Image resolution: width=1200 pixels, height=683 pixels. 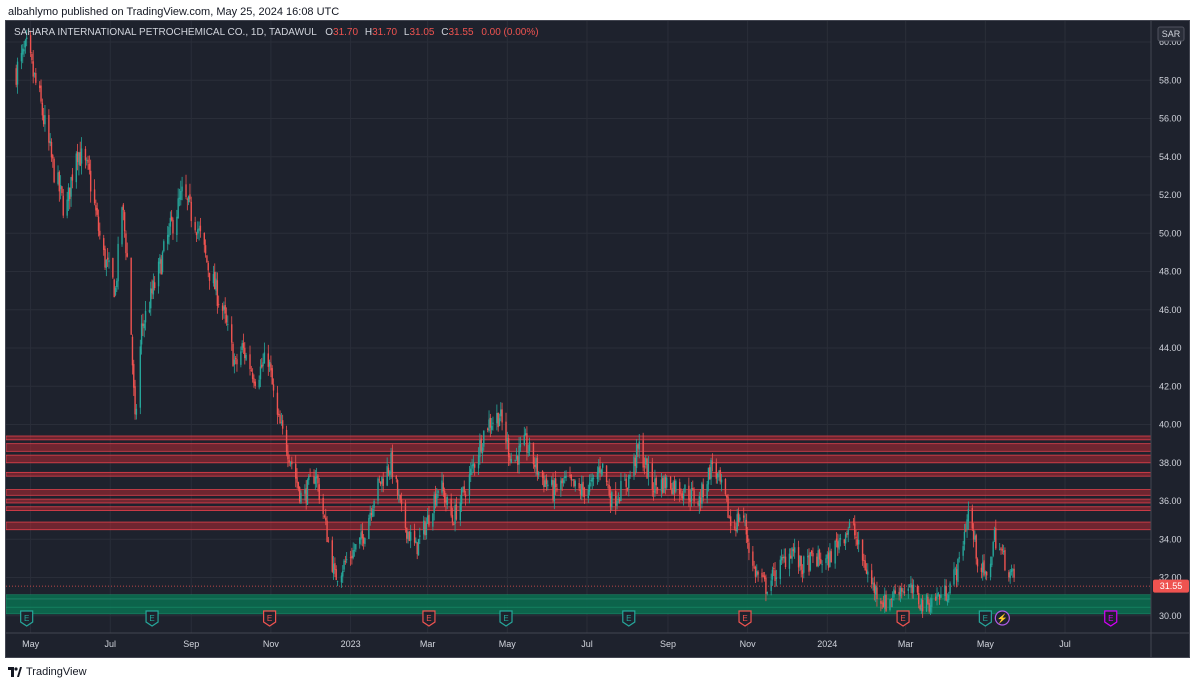 What do you see at coordinates (1170, 501) in the screenshot?
I see `y-tick-label: 36.00` at bounding box center [1170, 501].